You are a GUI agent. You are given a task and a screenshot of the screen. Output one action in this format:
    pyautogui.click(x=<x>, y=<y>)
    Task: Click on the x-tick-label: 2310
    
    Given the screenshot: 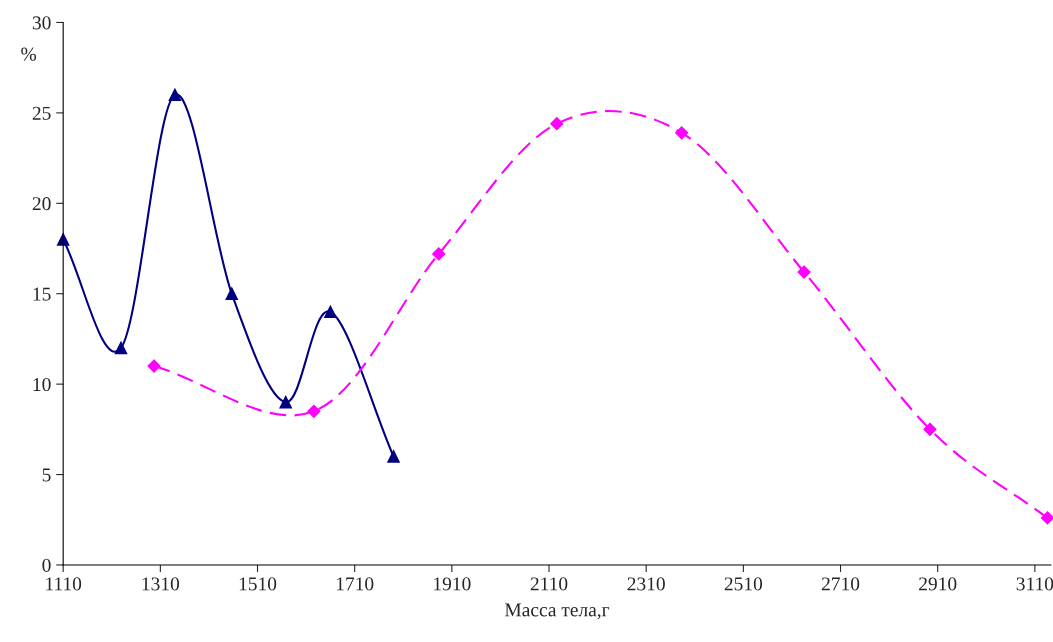 What is the action you would take?
    pyautogui.click(x=646, y=584)
    